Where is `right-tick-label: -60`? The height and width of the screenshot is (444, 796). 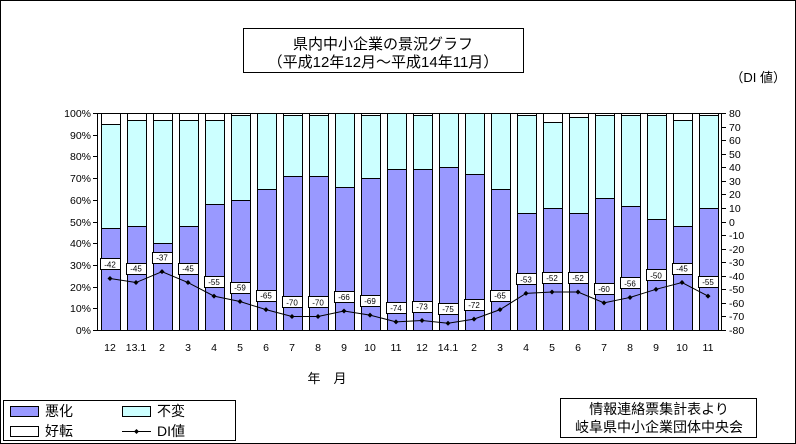 right-tick-label: -60 is located at coordinates (736, 304).